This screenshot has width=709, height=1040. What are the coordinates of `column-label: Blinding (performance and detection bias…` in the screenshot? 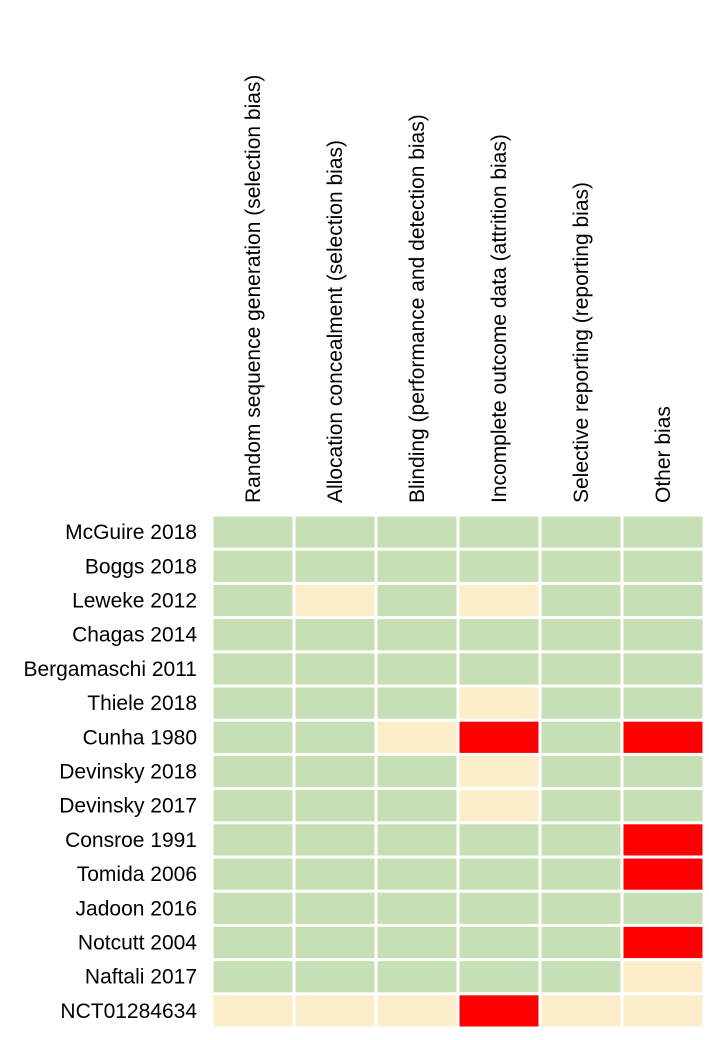 It's located at (417, 308).